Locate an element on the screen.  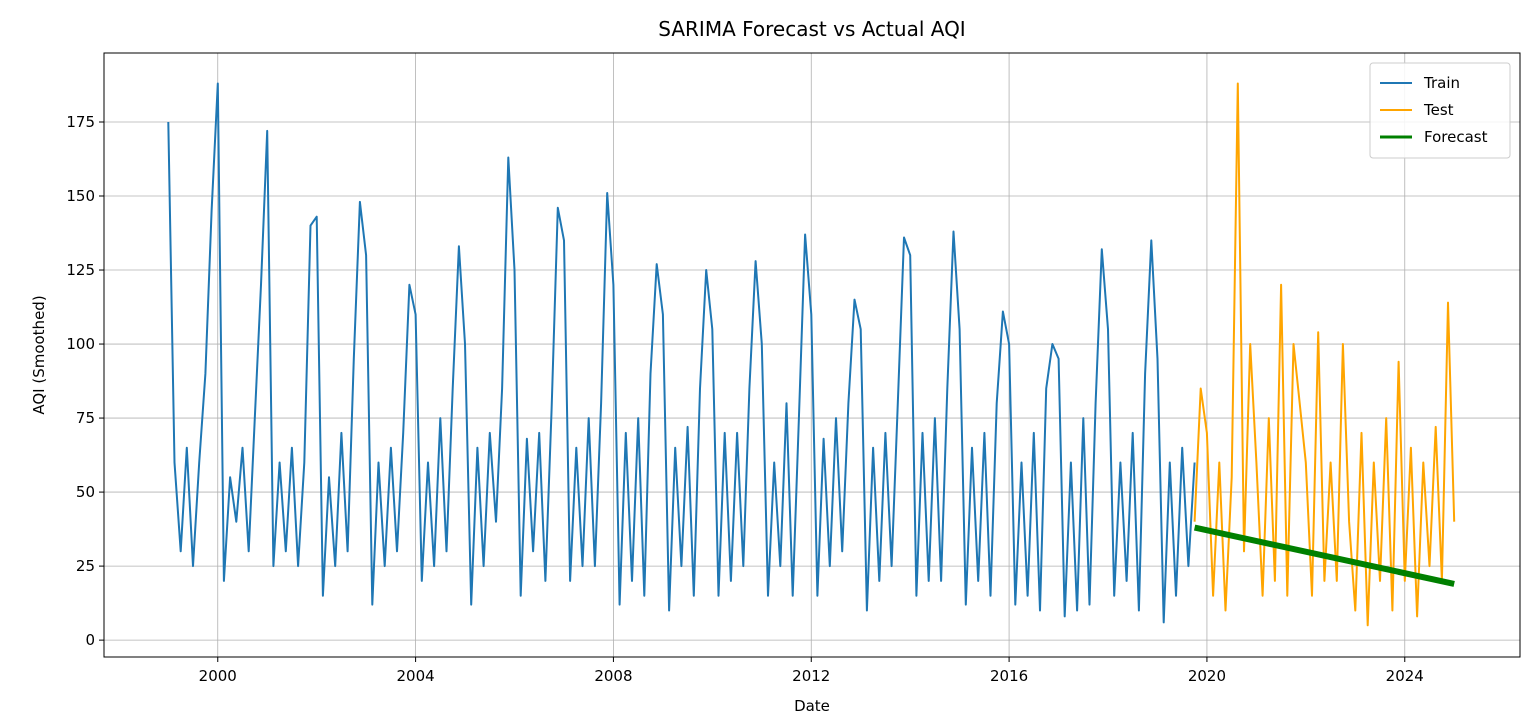
legend-label: Test is located at coordinates (1438, 110).